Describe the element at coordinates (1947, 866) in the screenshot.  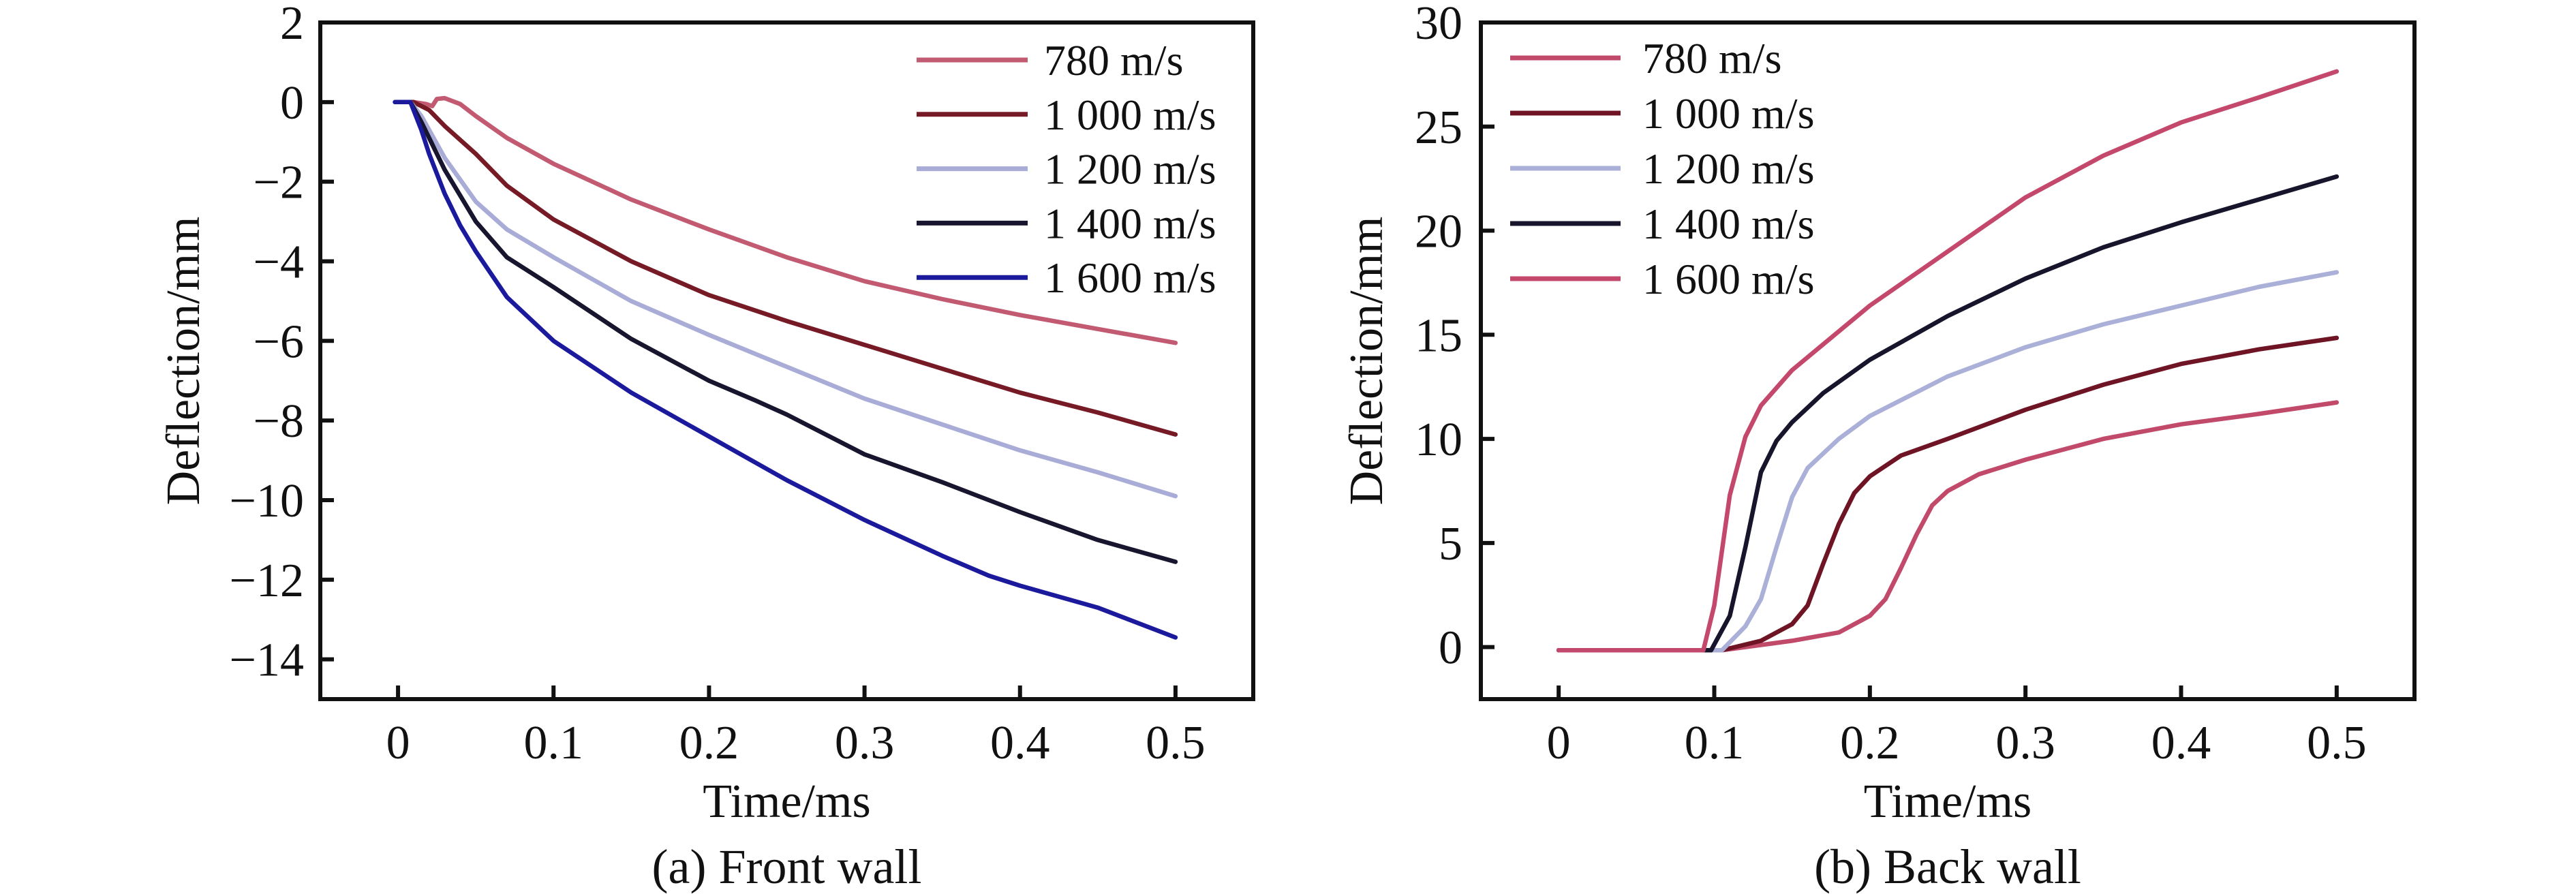
I see `panel-caption: (b) Back wall` at that location.